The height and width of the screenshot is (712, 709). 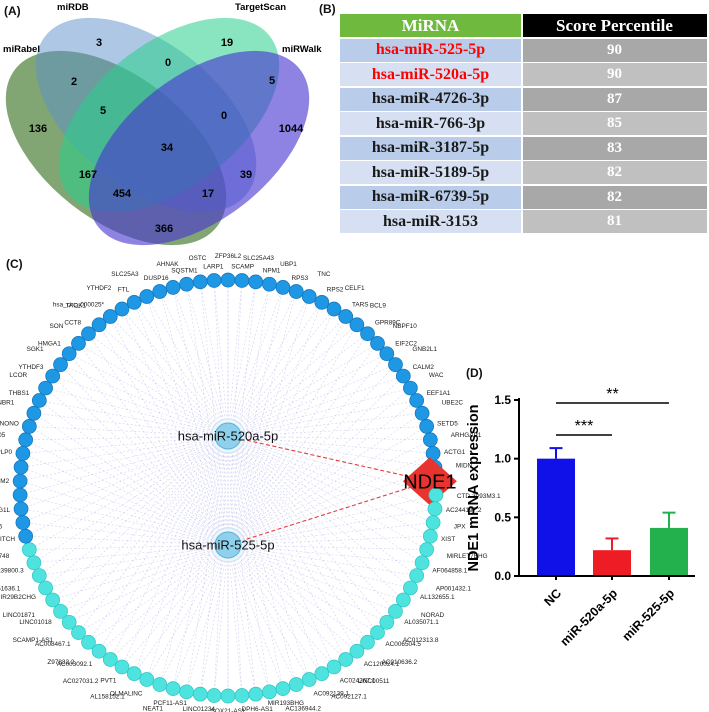 What do you see at coordinates (242, 266) in the screenshot?
I see `gene-label: SCAMP` at bounding box center [242, 266].